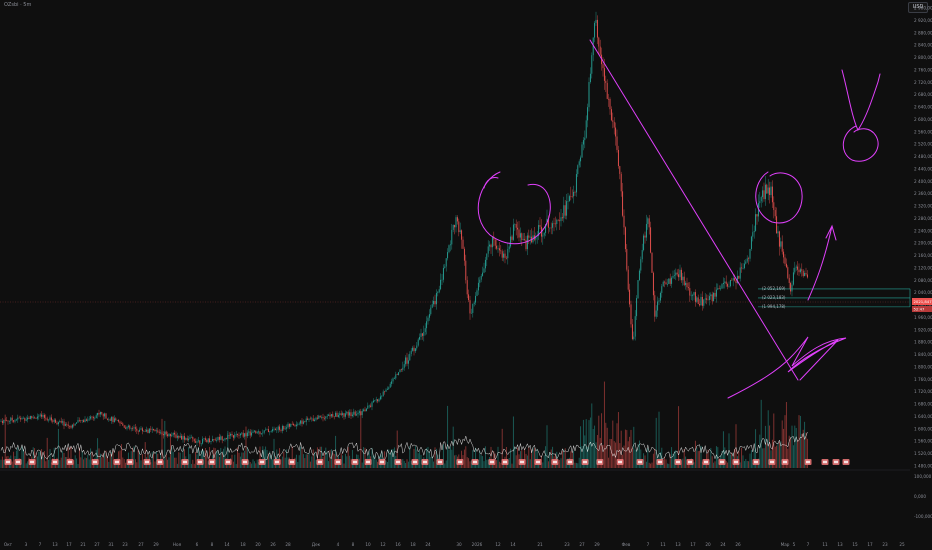 The width and height of the screenshot is (932, 550). Describe the element at coordinates (197, 544) in the screenshot. I see `date-tick-label: 6` at that location.